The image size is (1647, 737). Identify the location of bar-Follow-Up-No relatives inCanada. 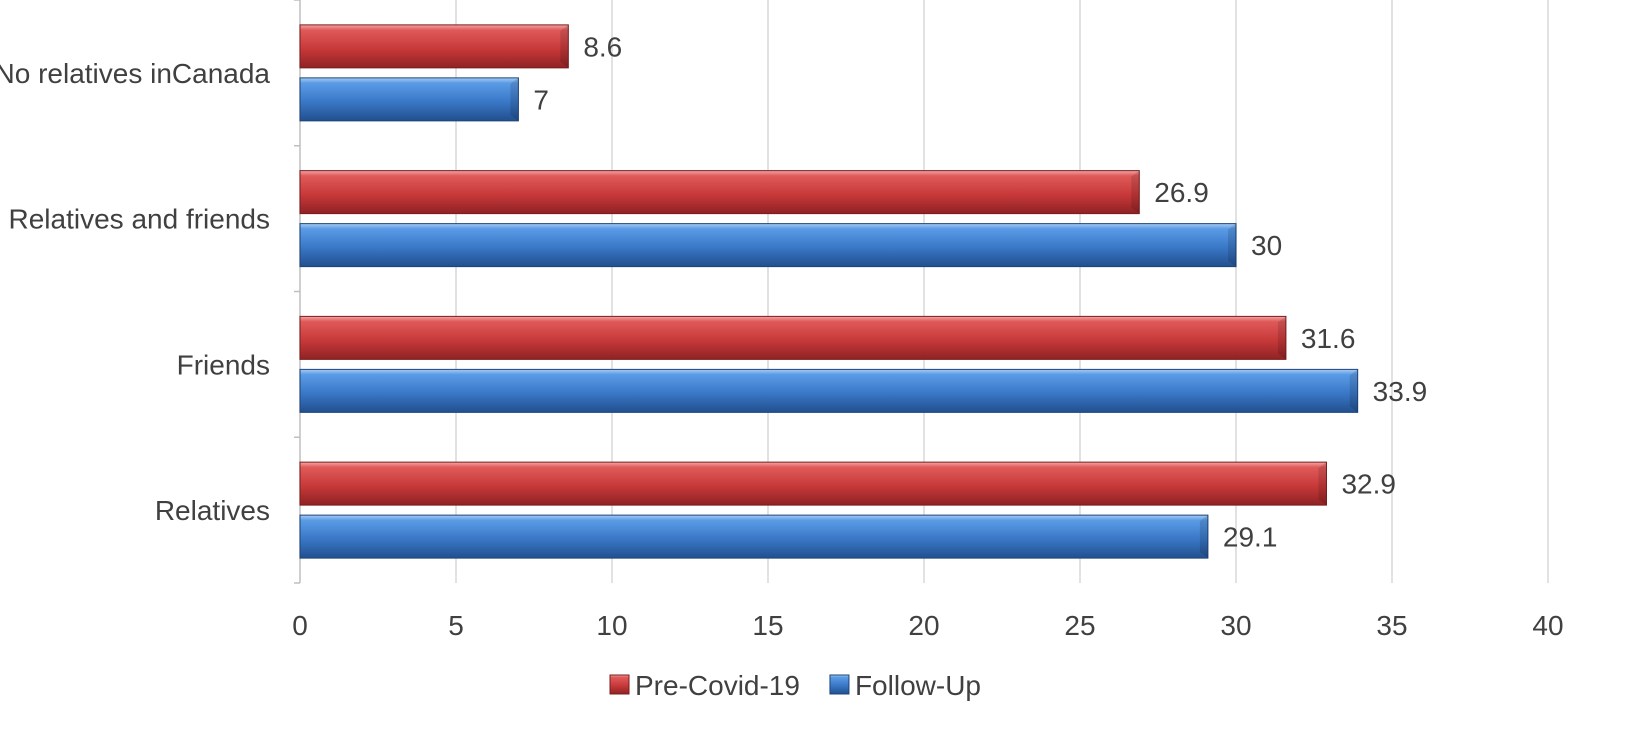
(409, 99).